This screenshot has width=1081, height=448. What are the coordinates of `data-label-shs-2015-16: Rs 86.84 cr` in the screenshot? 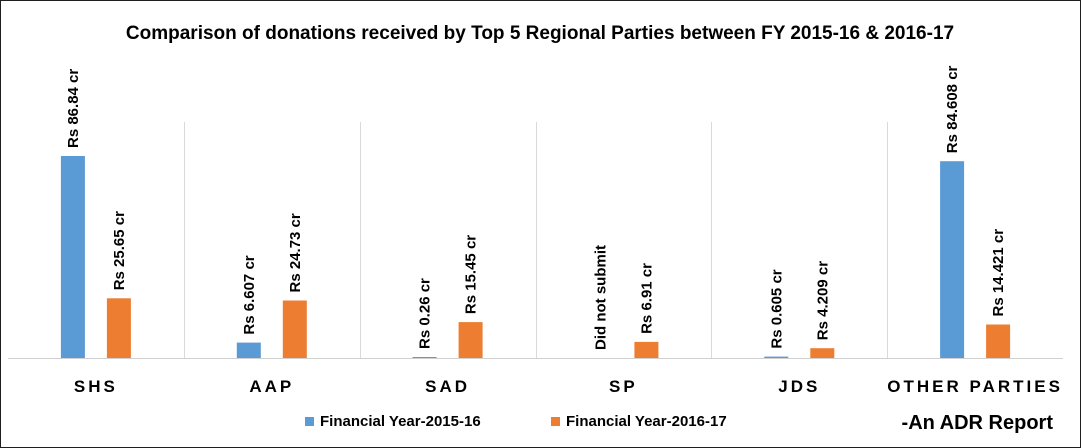 It's located at (73, 108).